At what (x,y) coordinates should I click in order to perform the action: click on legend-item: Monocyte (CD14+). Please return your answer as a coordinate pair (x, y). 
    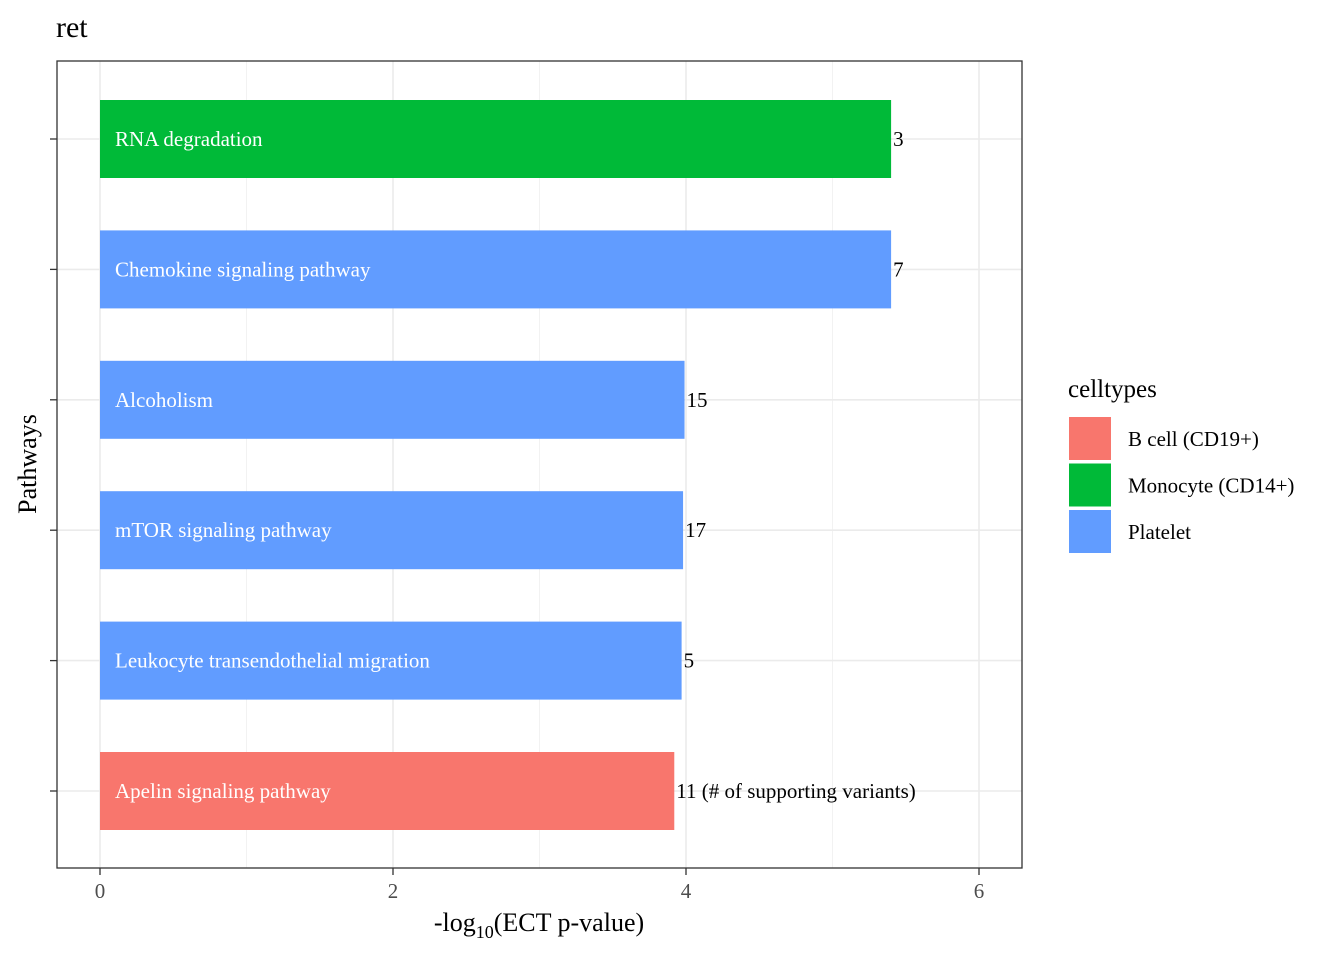
    Looking at the image, I should click on (1181, 485).